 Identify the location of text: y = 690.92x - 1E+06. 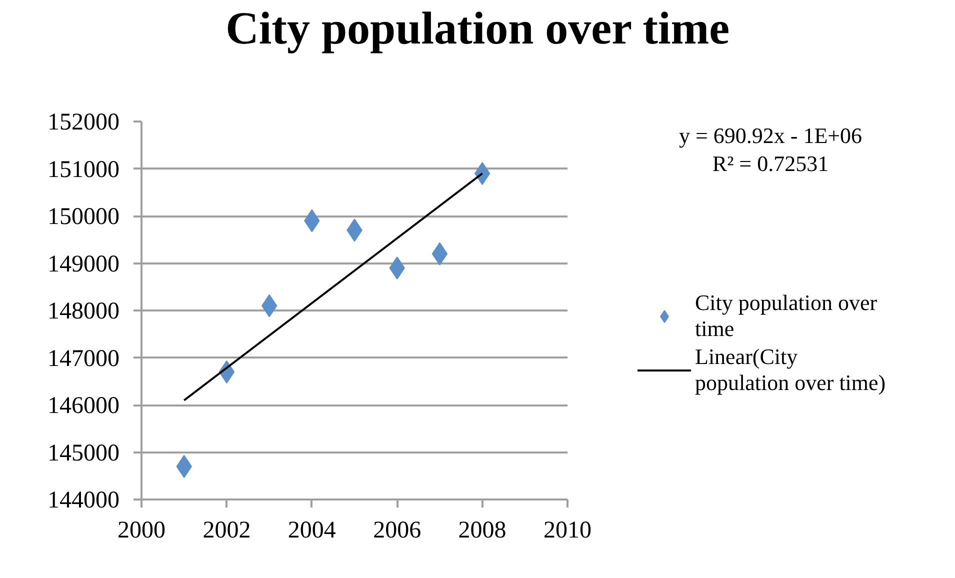
(770, 135).